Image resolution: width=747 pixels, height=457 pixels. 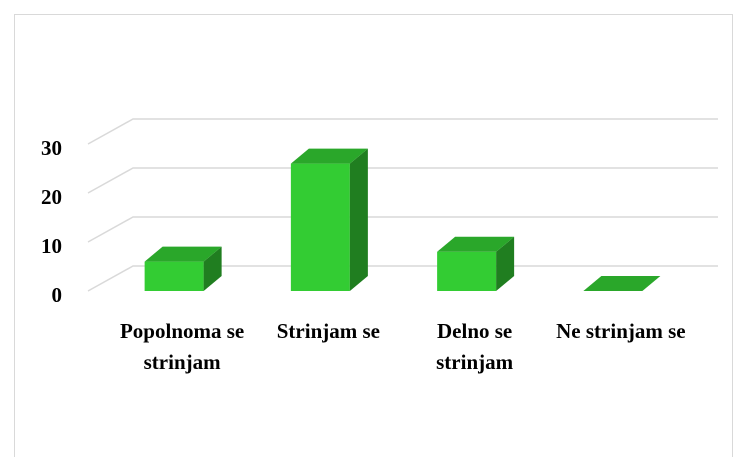 What do you see at coordinates (51, 197) in the screenshot?
I see `y-tick-label: 20` at bounding box center [51, 197].